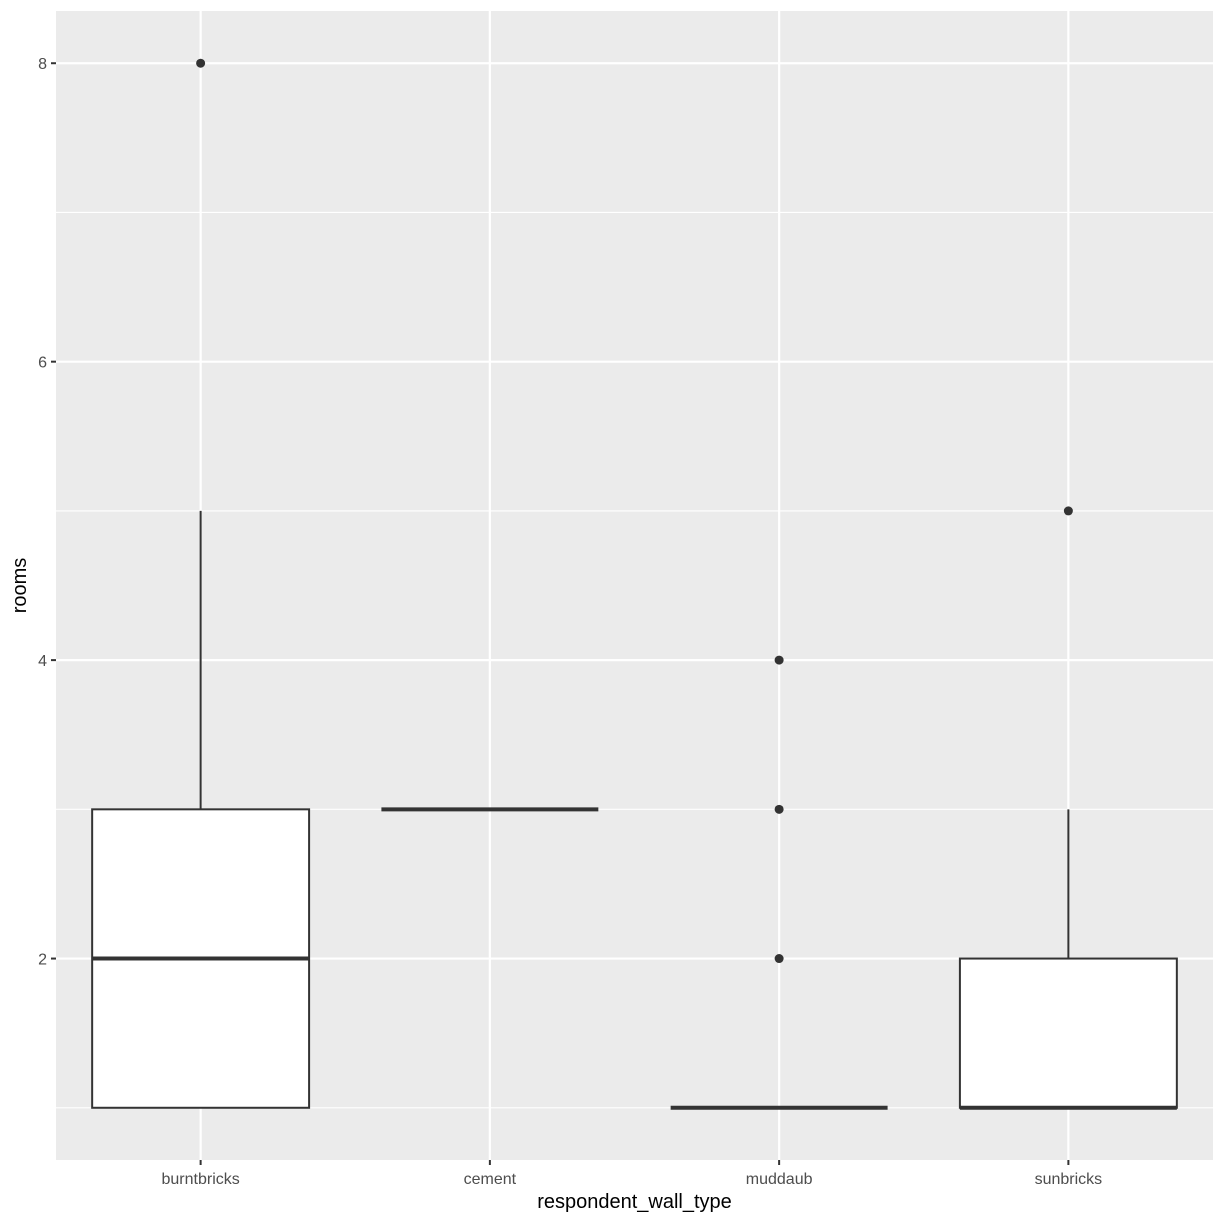  Describe the element at coordinates (42, 661) in the screenshot. I see `y-tick-label: 4` at that location.